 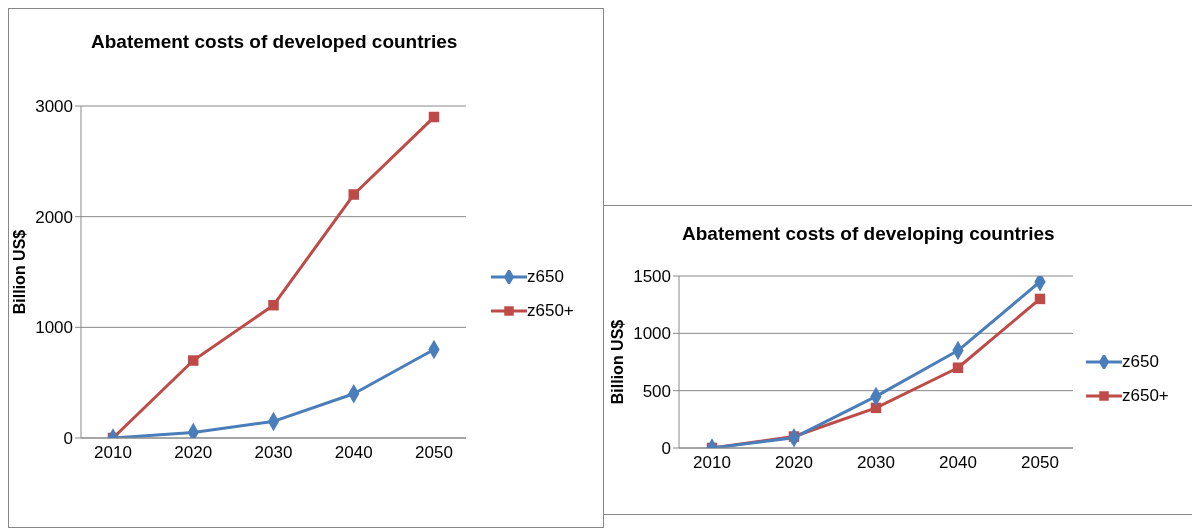 What do you see at coordinates (656, 391) in the screenshot?
I see `y-tick-label: 500` at bounding box center [656, 391].